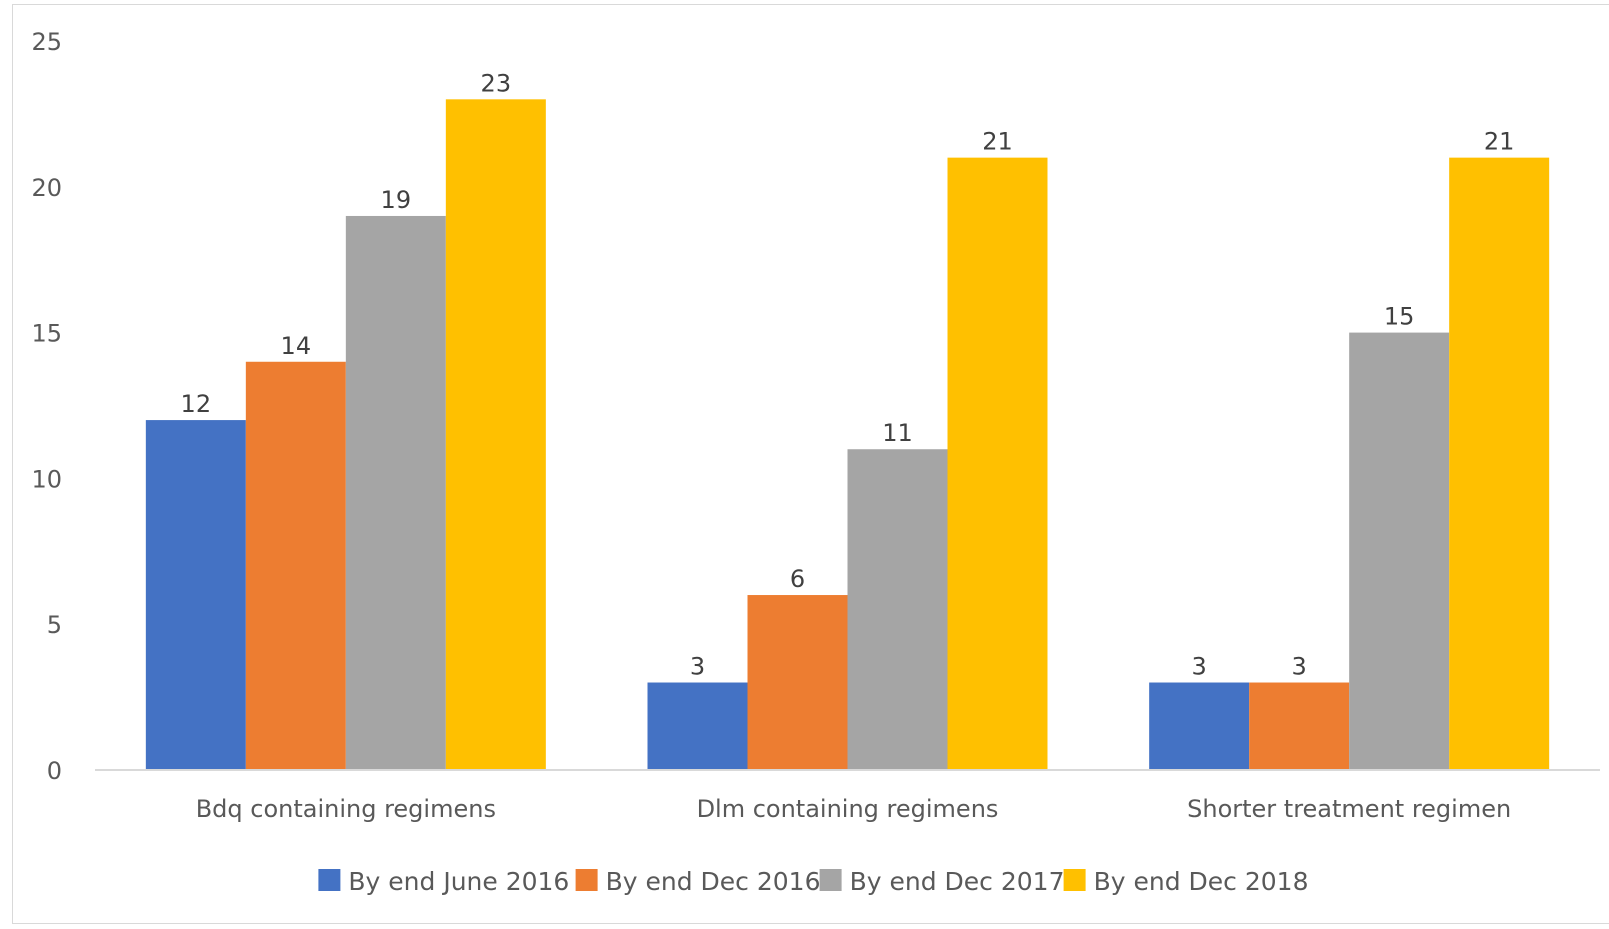 This screenshot has width=1609, height=929. I want to click on category-label: Dlm containing regimens, so click(848, 809).